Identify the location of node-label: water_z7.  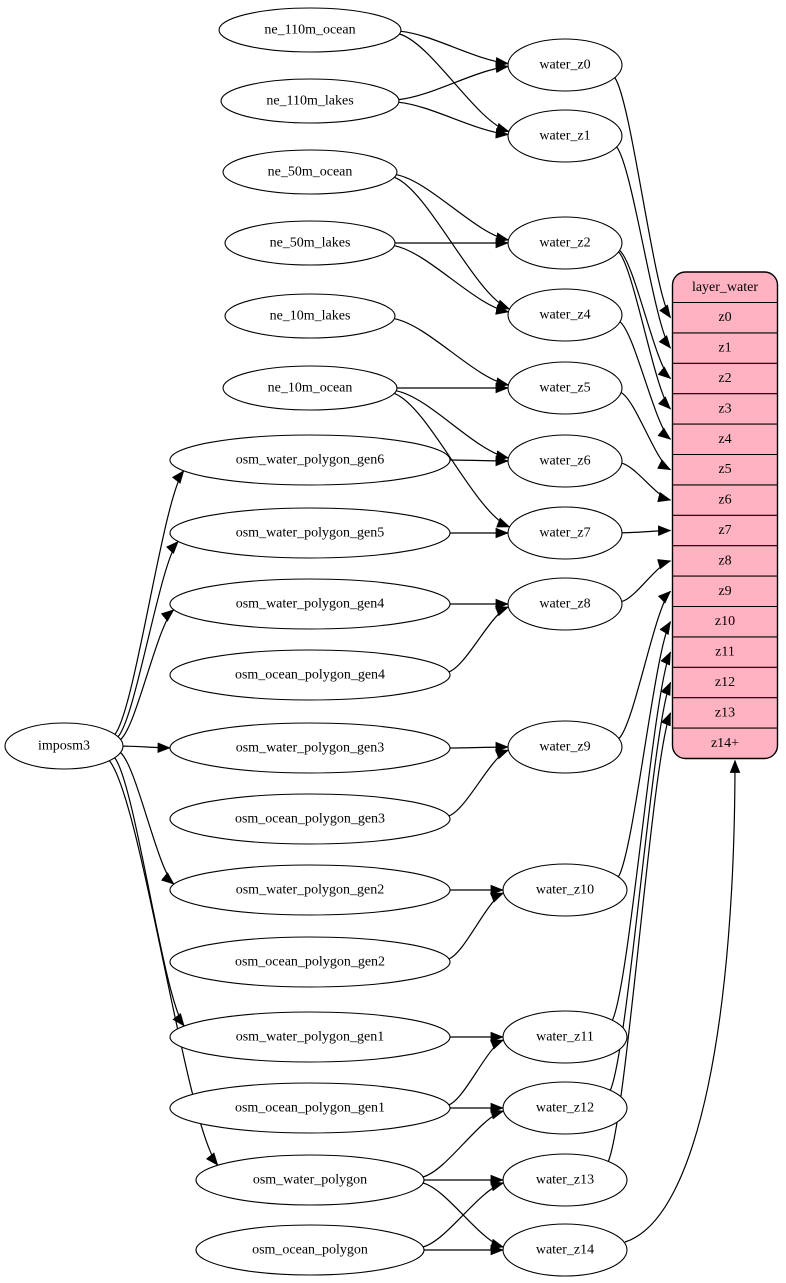
(564, 533).